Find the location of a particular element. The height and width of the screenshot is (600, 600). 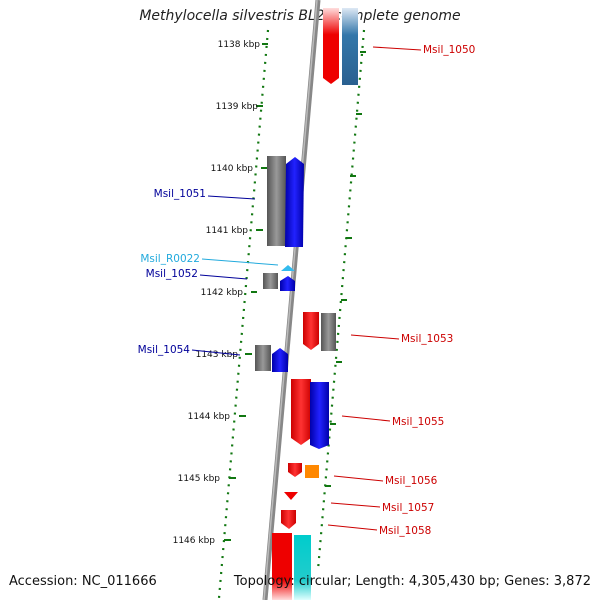

tick-label: 1146 kbp is located at coordinates (194, 541).